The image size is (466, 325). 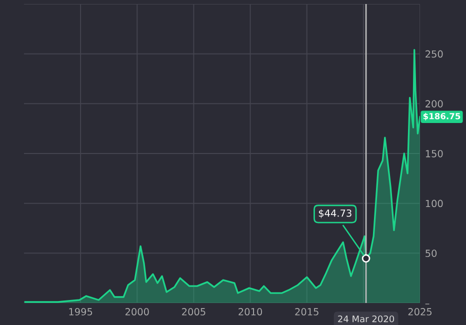 I want to click on y-tick-label: 150, so click(x=434, y=154).